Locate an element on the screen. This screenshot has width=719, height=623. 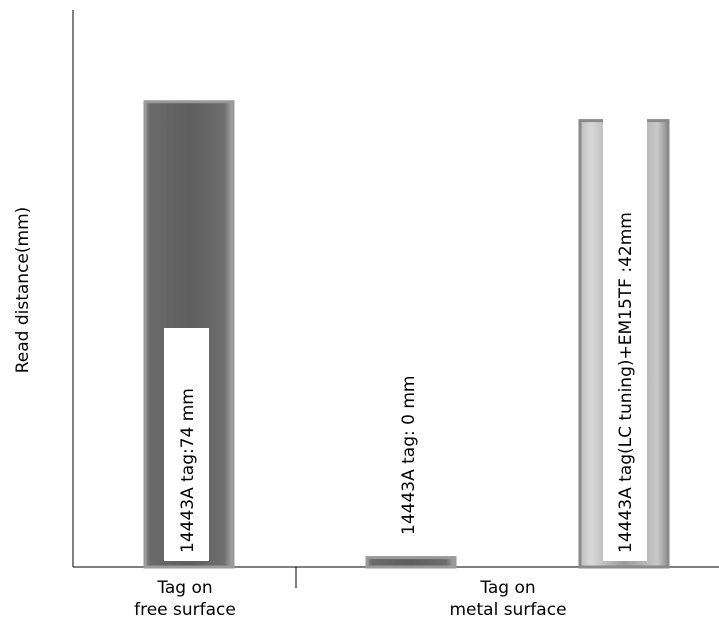
y-axis-label: Read distance(mm) is located at coordinates (23, 290).